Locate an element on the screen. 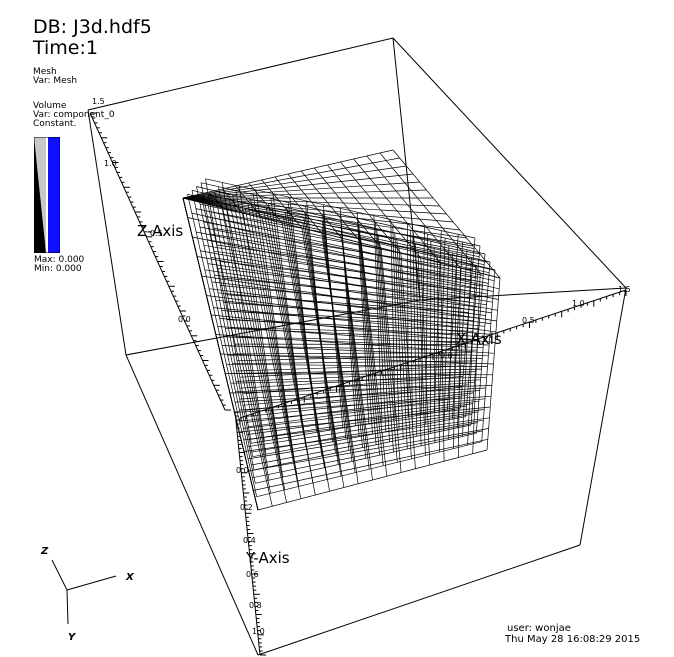 The width and height of the screenshot is (674, 657). timestamp-label: Thu May 28 16:08:29 2015 is located at coordinates (573, 639).